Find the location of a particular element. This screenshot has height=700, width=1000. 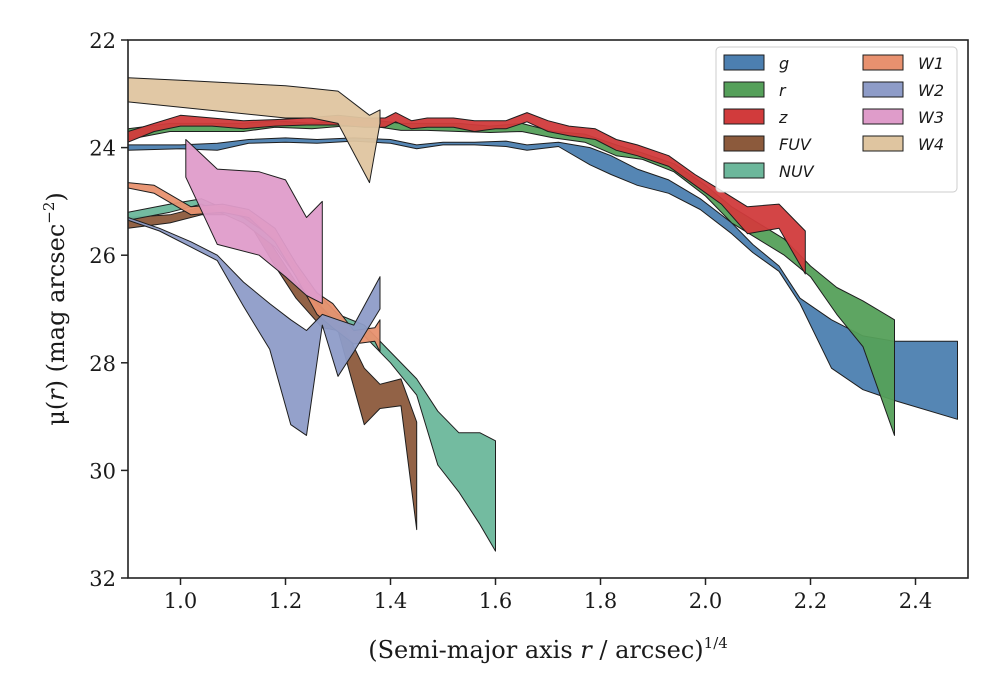

y-tick-label: 32 is located at coordinates (102, 579).